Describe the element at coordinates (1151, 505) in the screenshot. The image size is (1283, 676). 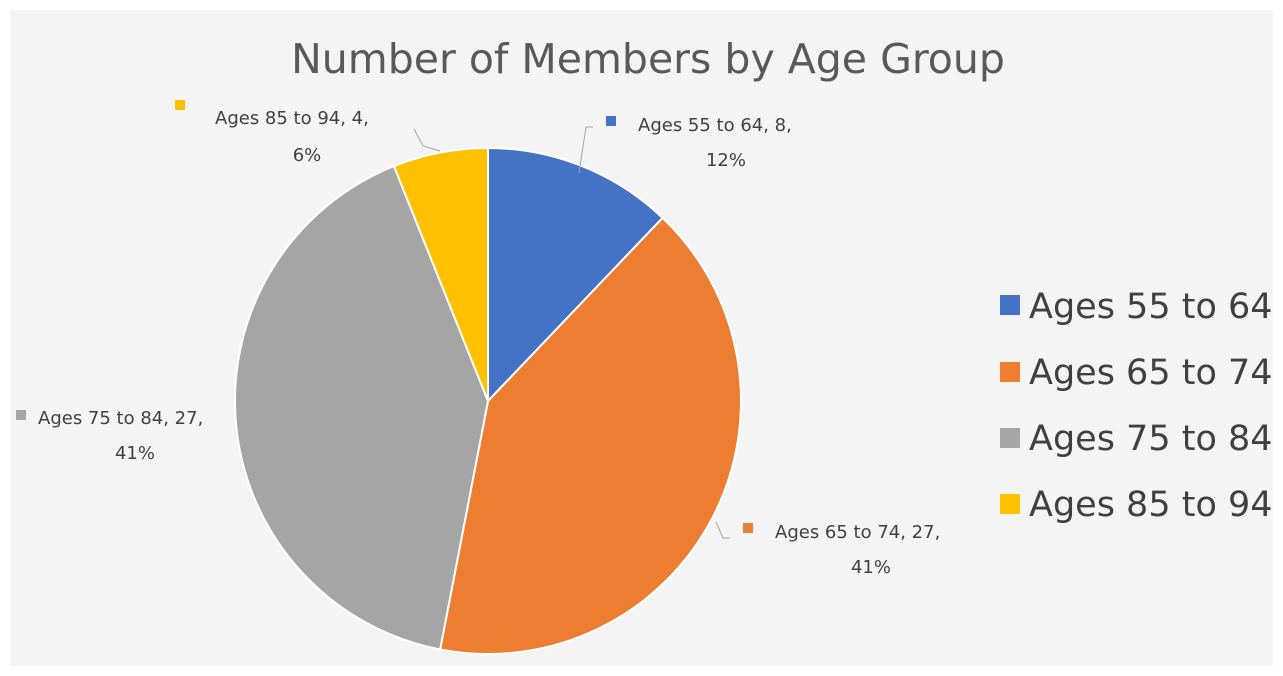
I see `legend-label: Ages 85 to 94` at that location.